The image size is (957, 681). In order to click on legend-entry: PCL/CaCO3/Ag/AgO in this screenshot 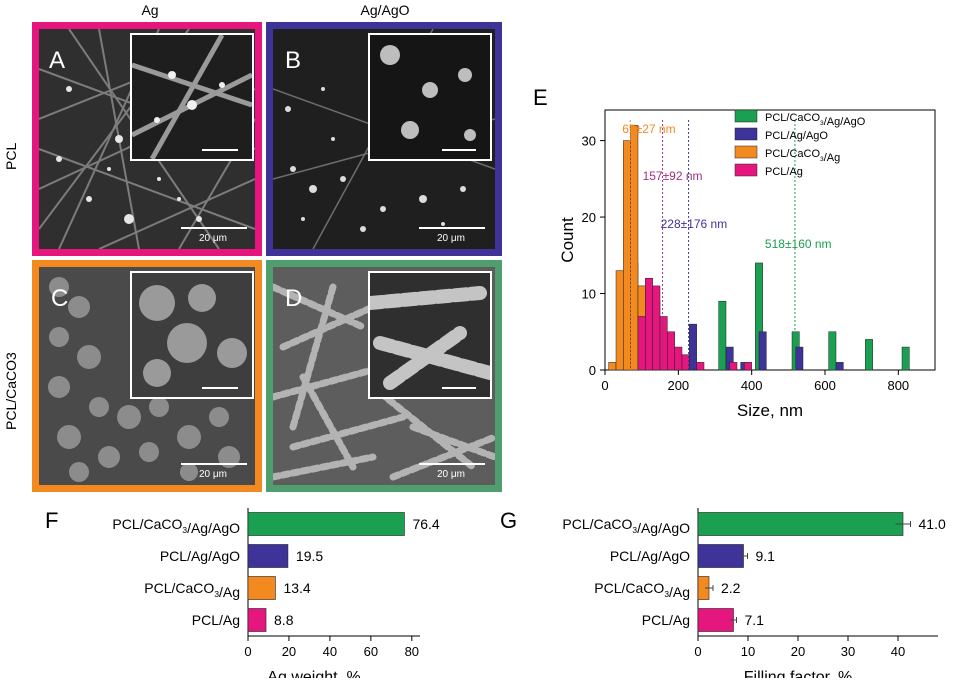, I will do `click(815, 120)`.